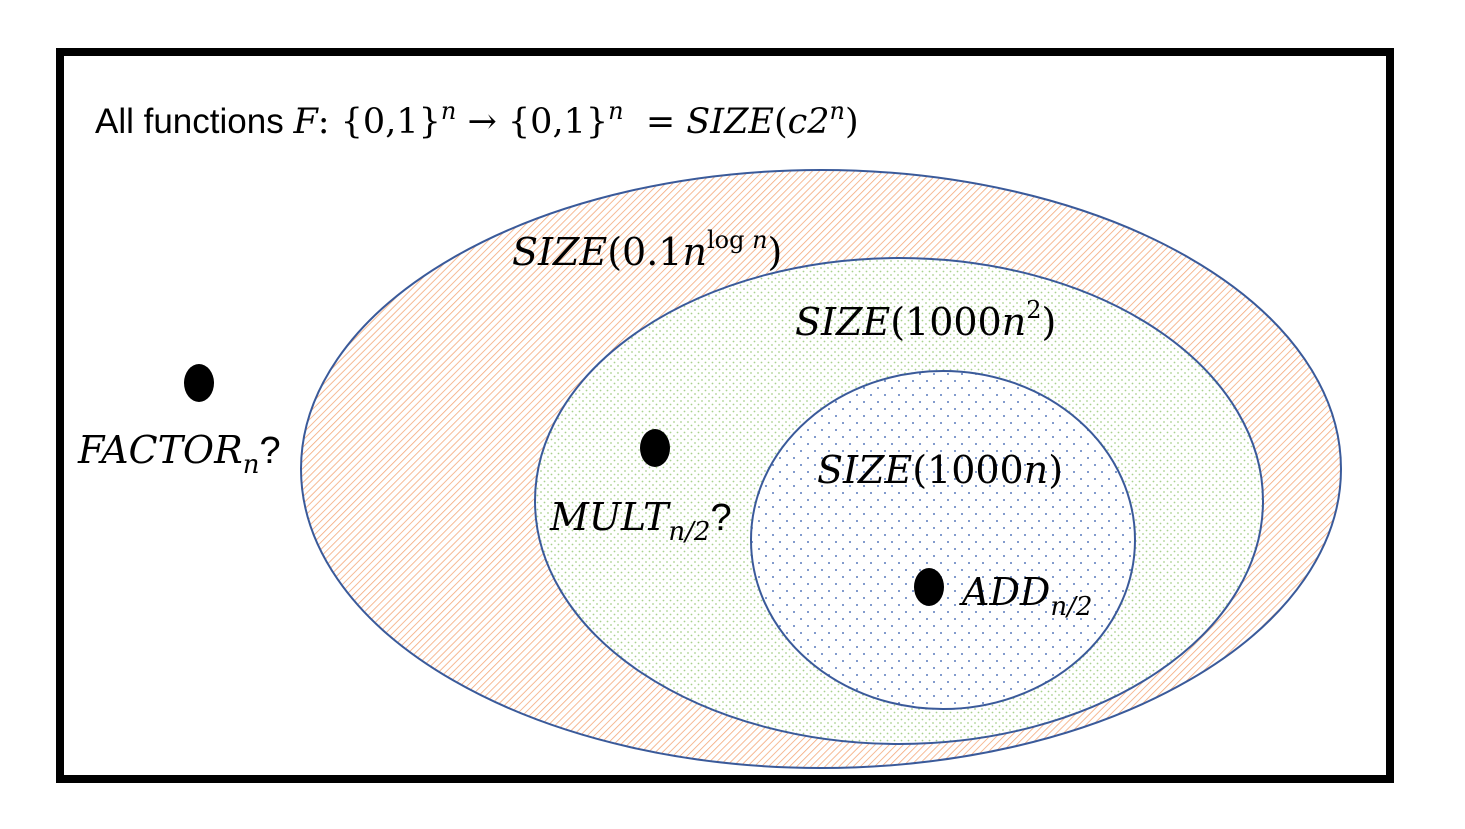 This screenshot has height=829, width=1465. I want to click on header-equals: =, so click(655, 122).